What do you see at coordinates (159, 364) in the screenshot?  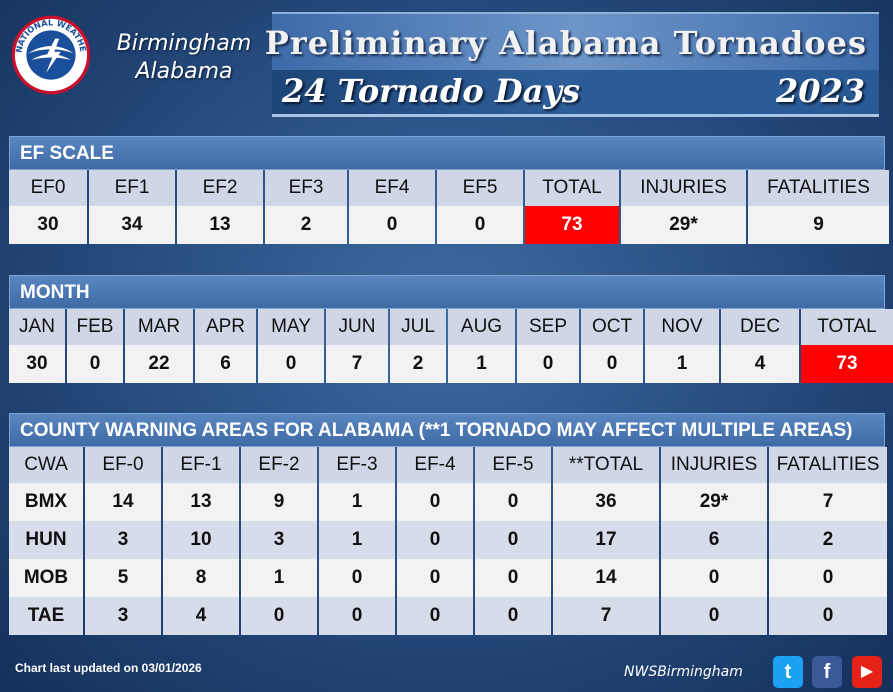 I see `table-cell: 22` at bounding box center [159, 364].